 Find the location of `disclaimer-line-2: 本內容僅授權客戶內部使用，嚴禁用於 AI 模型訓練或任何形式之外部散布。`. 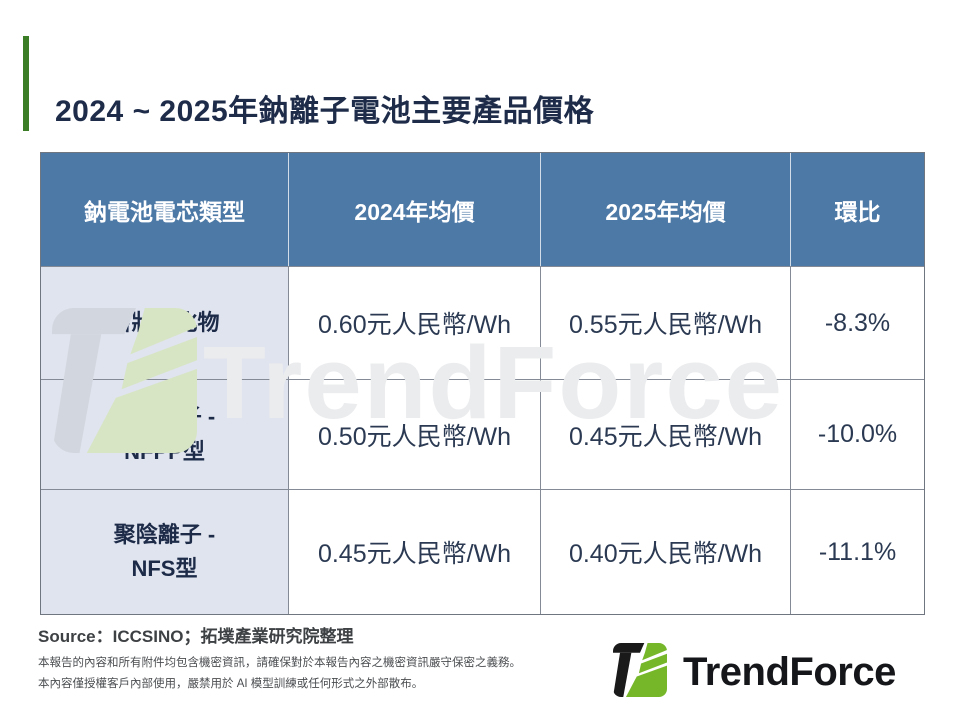

disclaimer-line-2: 本內容僅授權客戶內部使用，嚴禁用於 AI 模型訓練或任何形式之外部散布。 is located at coordinates (231, 683).